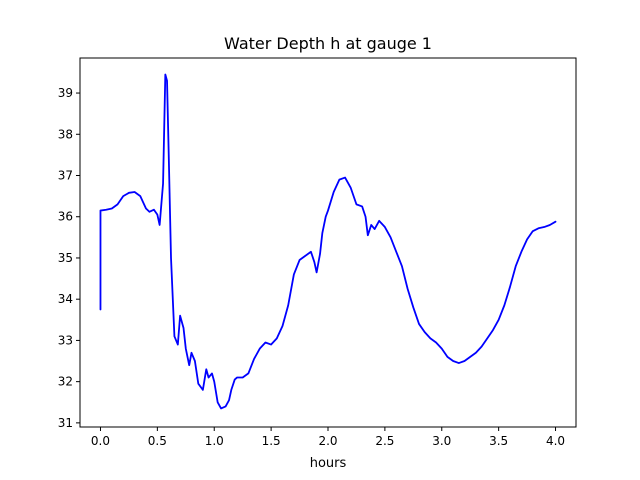 The image size is (640, 480). I want to click on y-tick-label: 33, so click(65, 340).